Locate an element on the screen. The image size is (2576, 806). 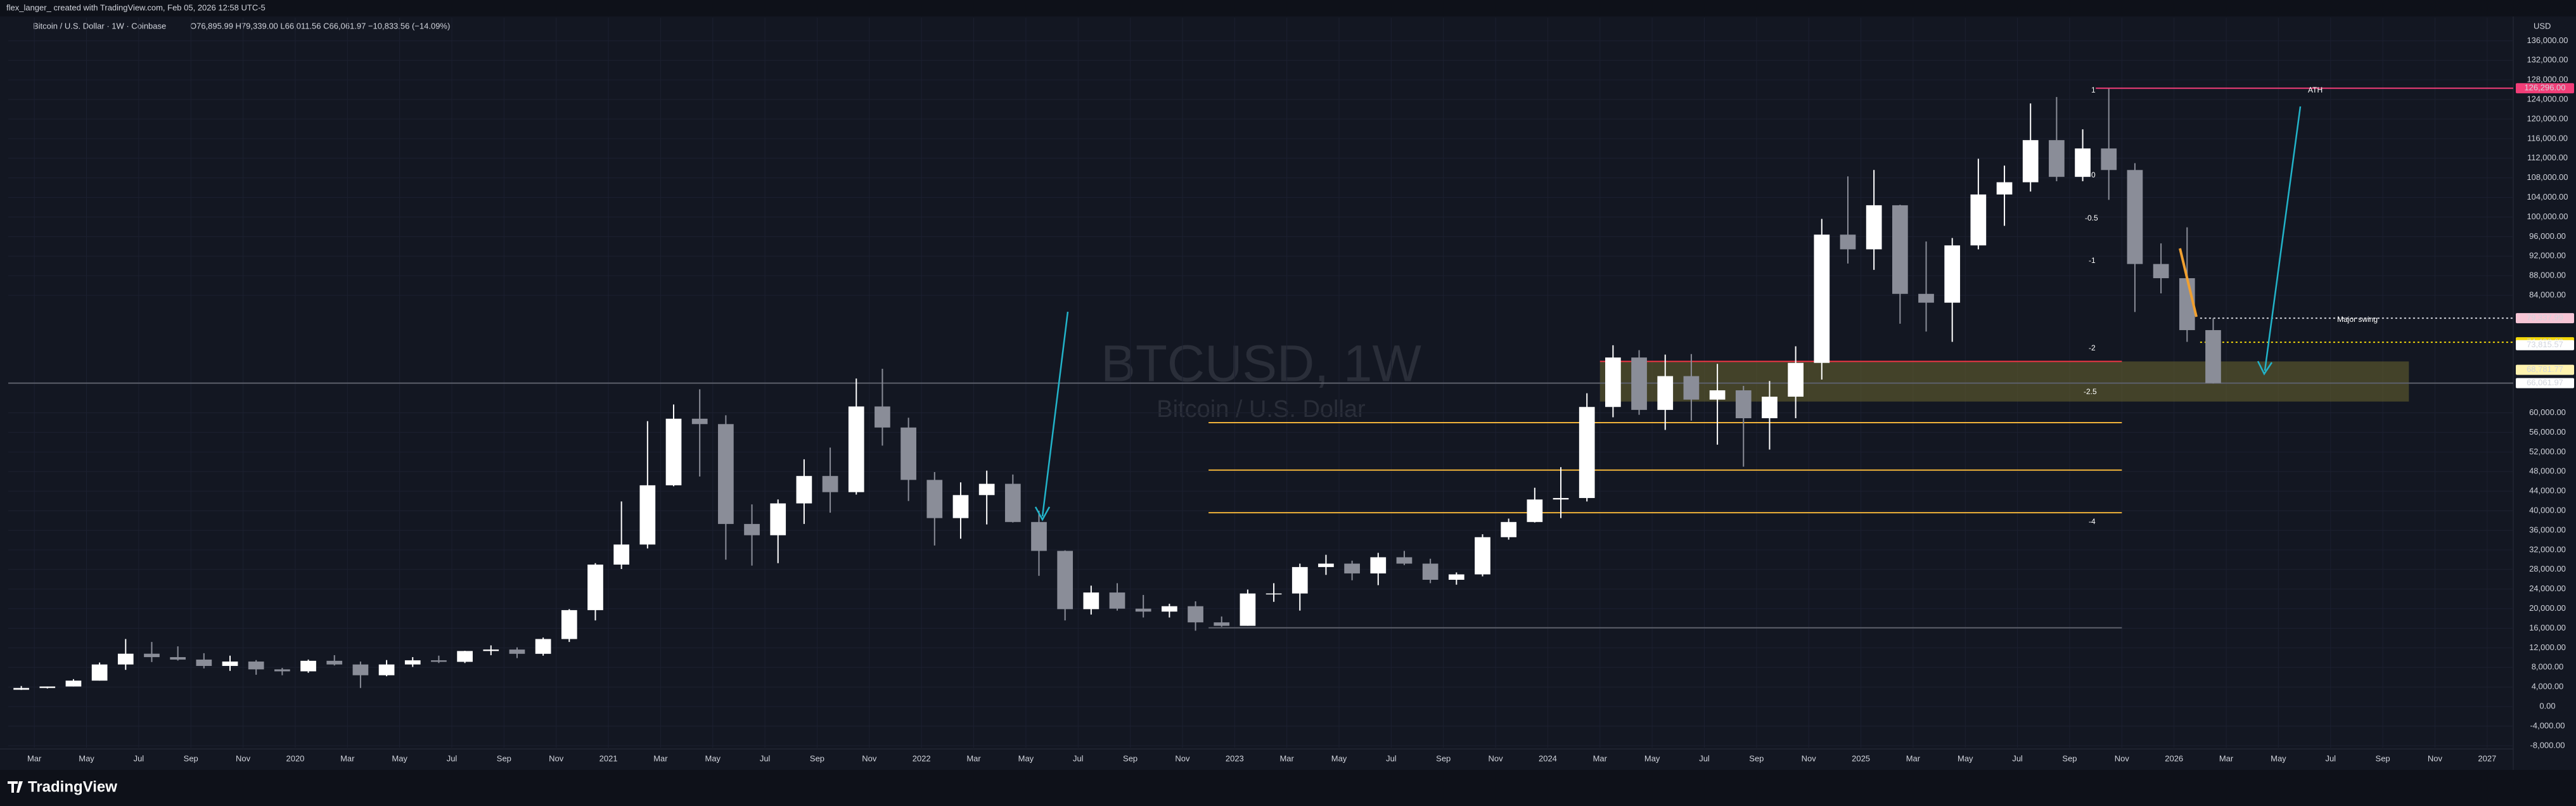
y-tick-label: 20,000.00 is located at coordinates (2547, 608).